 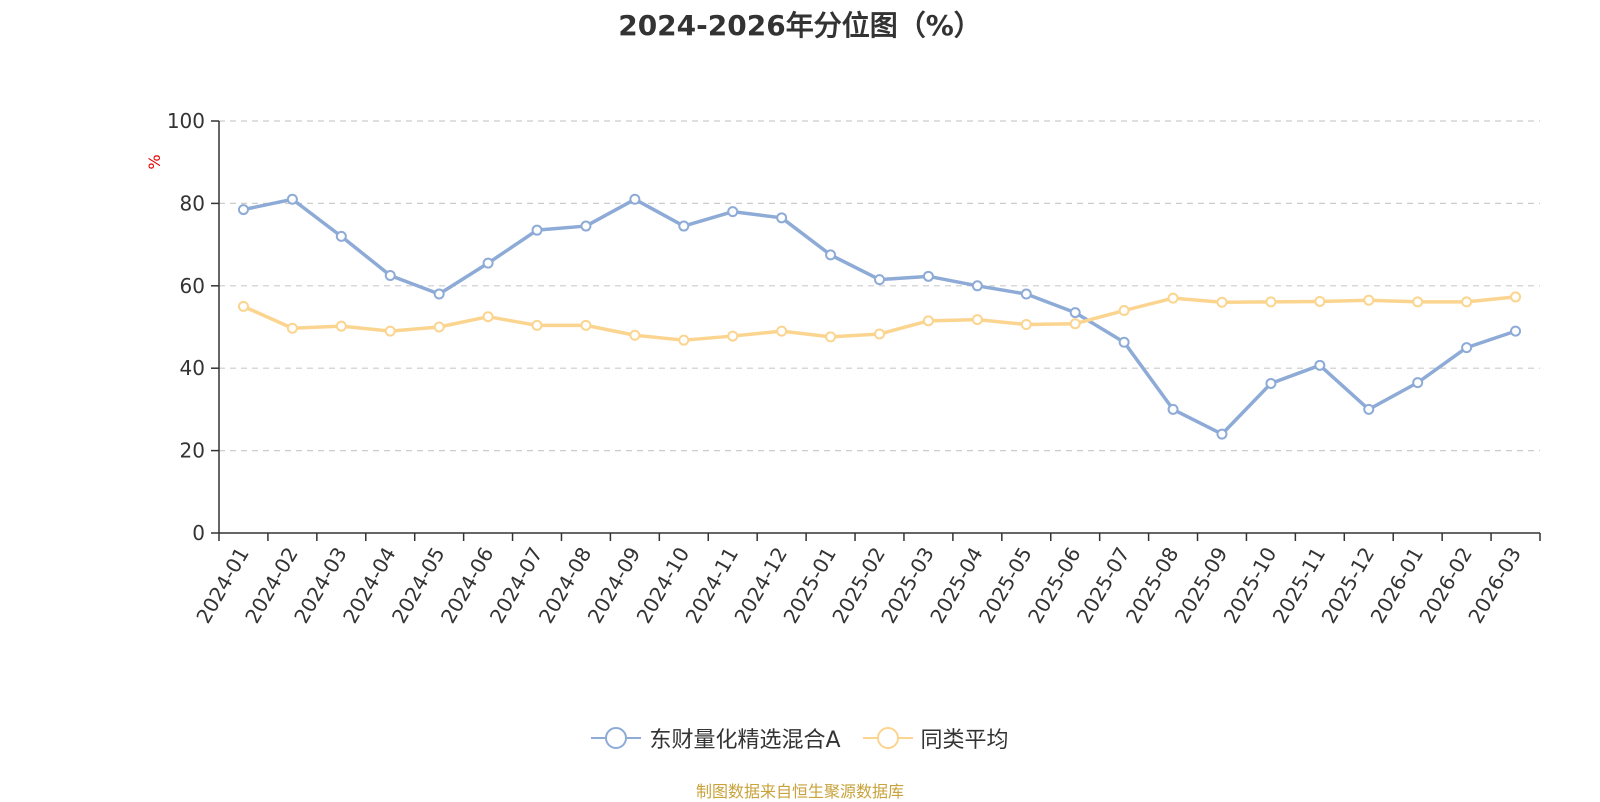 I want to click on y-tick-label: 40, so click(x=192, y=368).